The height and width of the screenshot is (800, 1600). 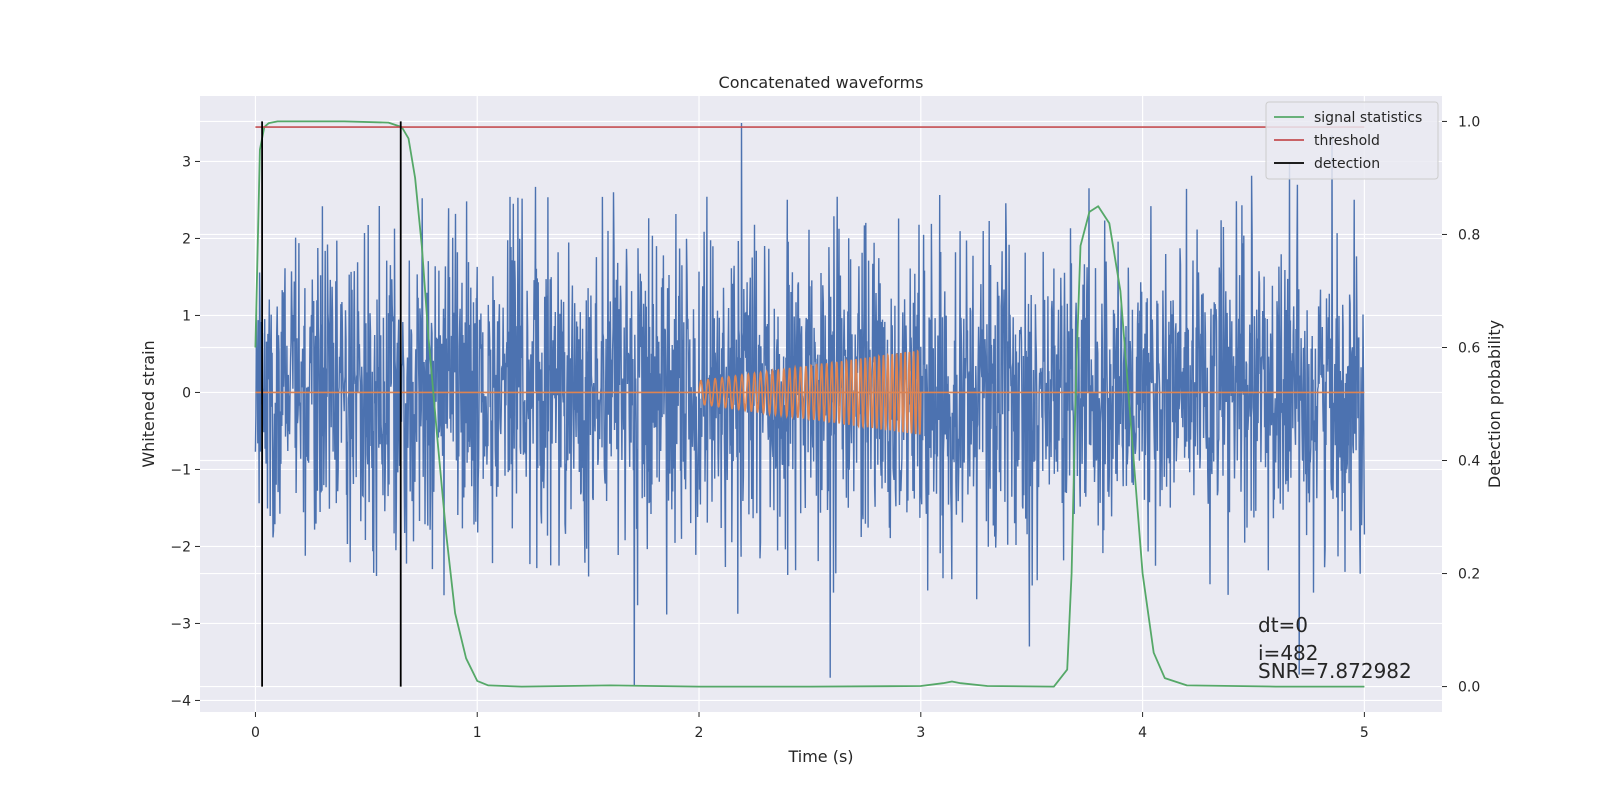 What do you see at coordinates (180, 701) in the screenshot?
I see `y-tick-label-left: −4` at bounding box center [180, 701].